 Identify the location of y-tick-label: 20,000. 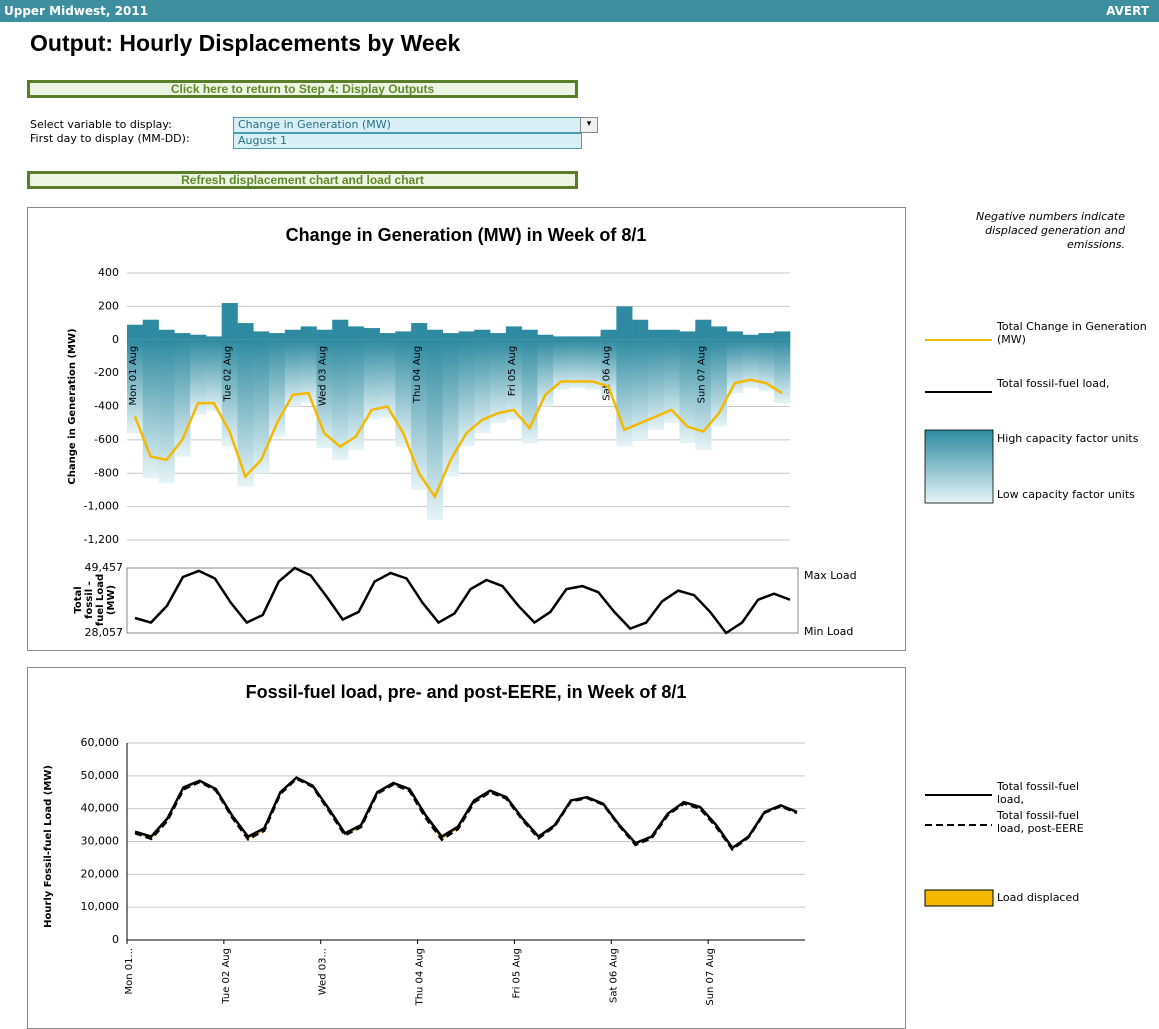
(100, 873).